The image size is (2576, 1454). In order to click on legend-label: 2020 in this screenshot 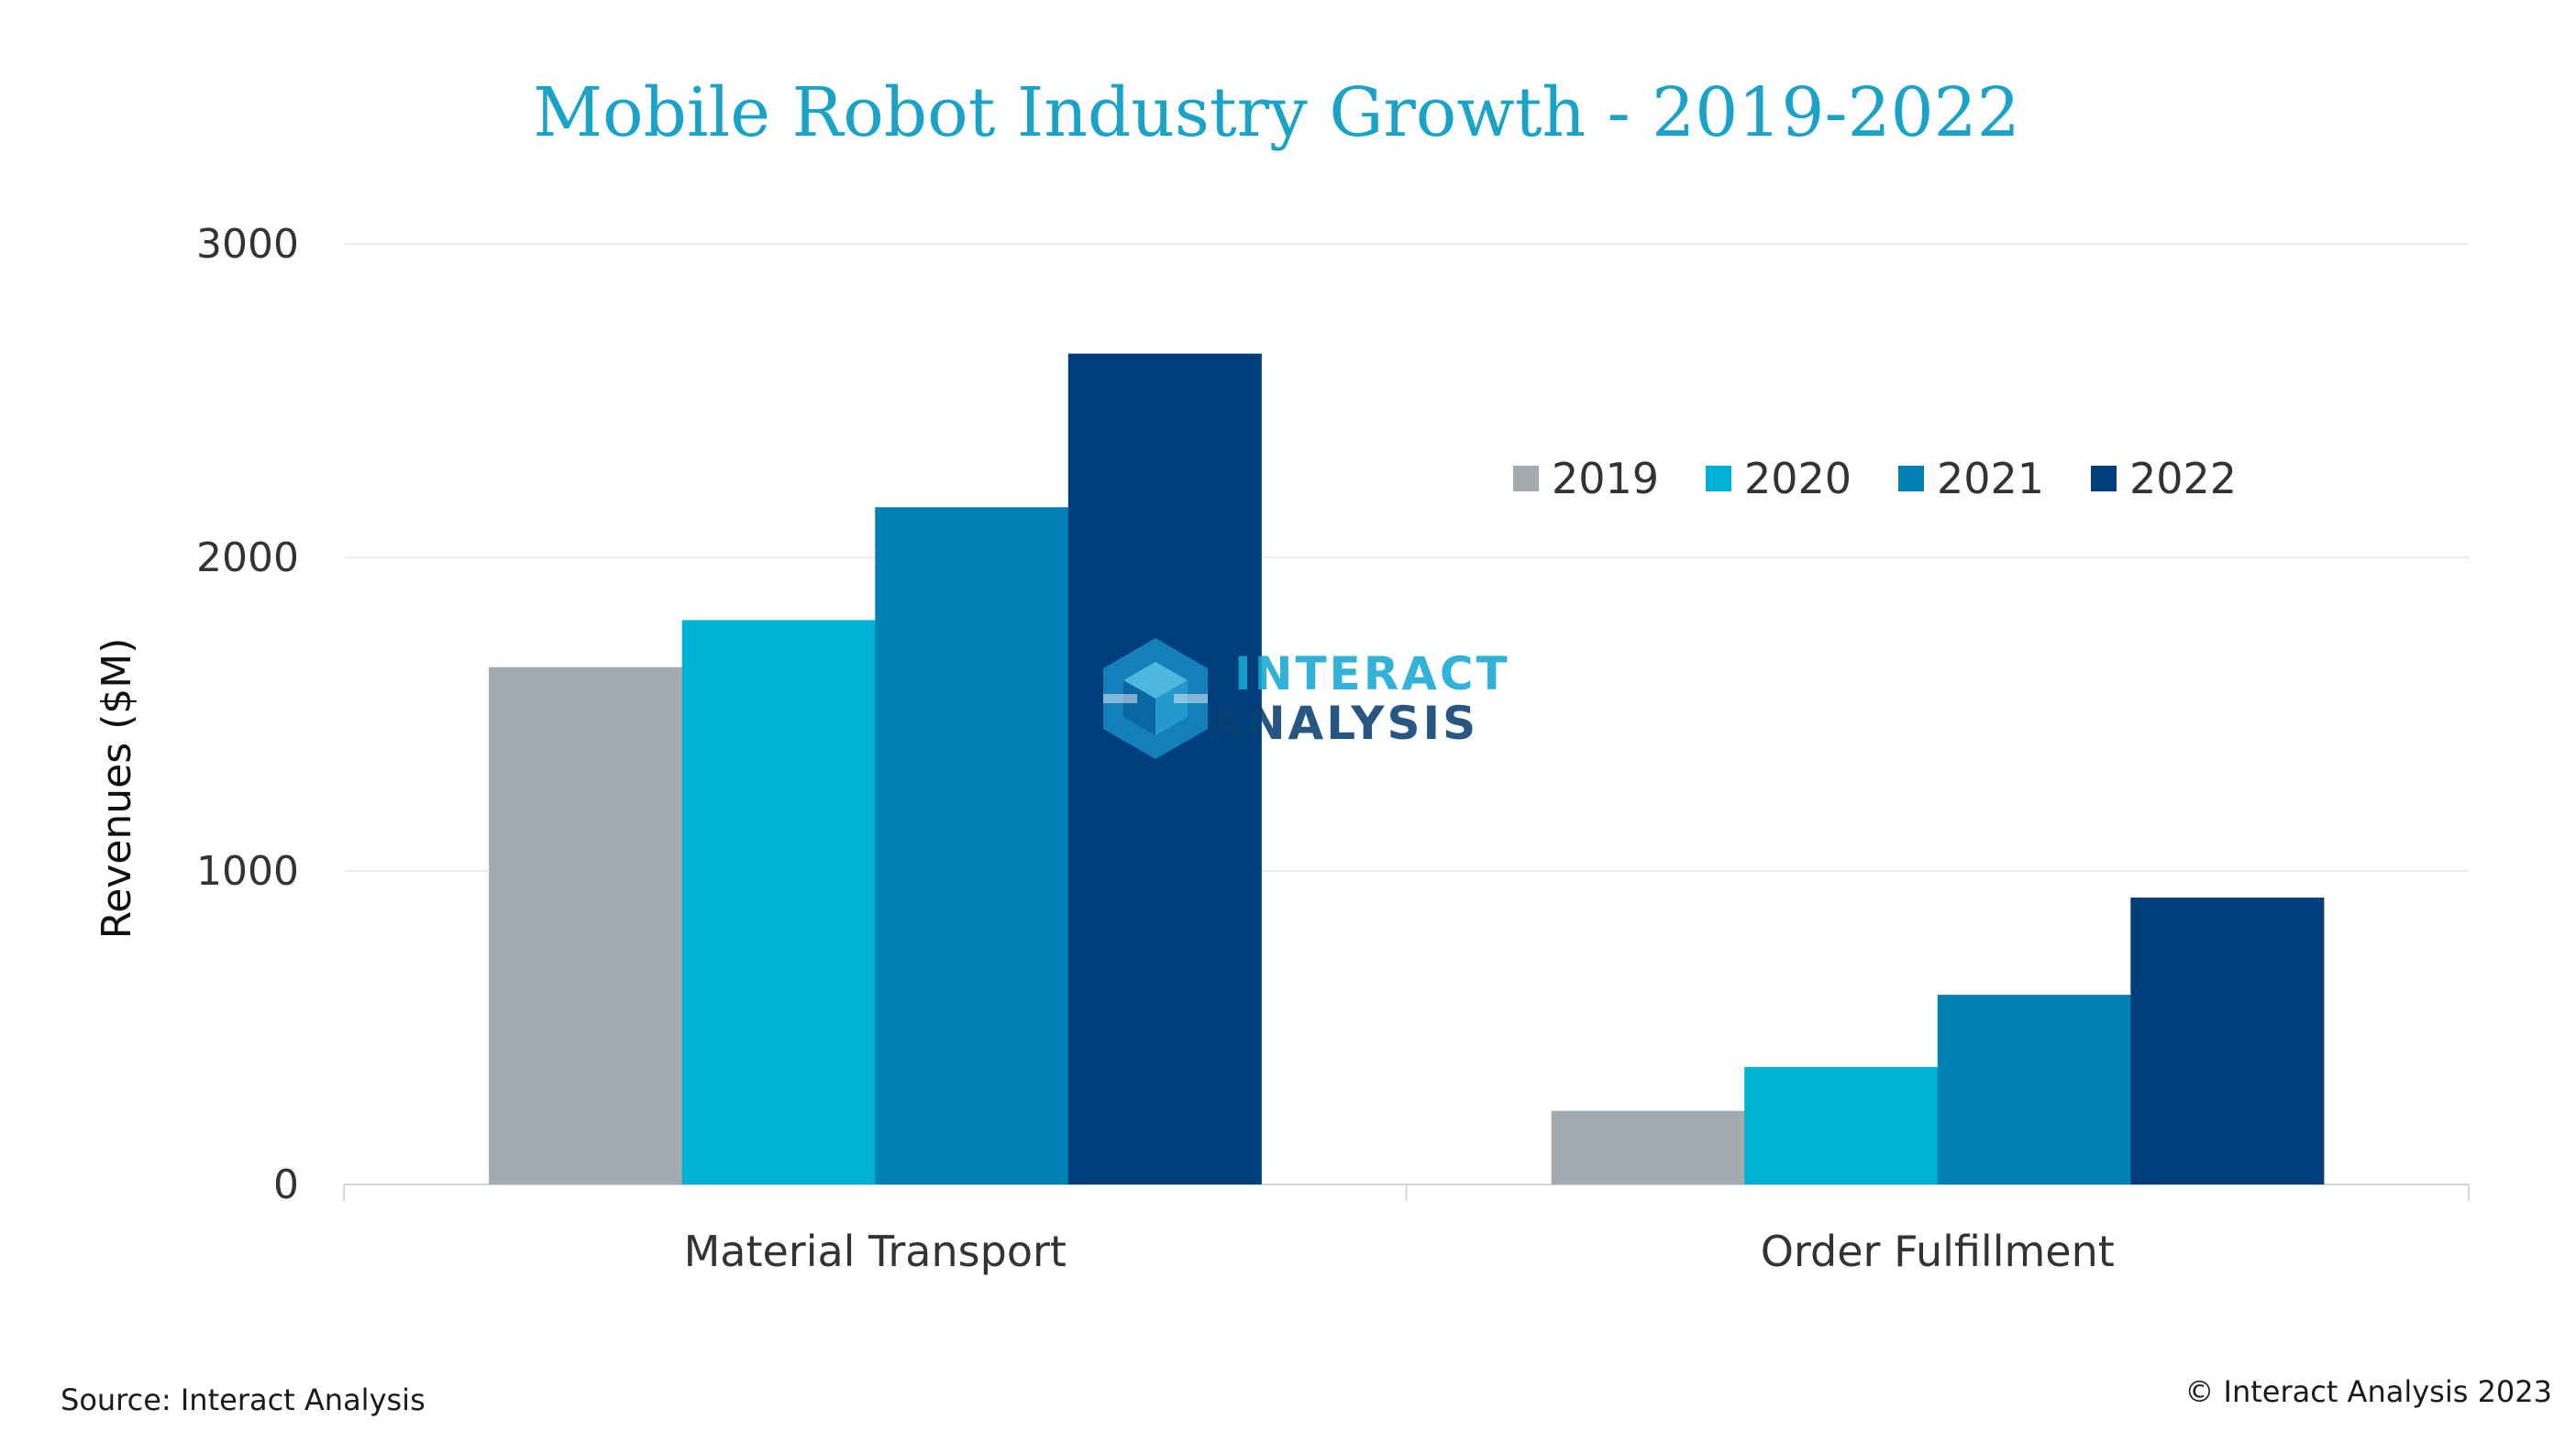, I will do `click(1798, 479)`.